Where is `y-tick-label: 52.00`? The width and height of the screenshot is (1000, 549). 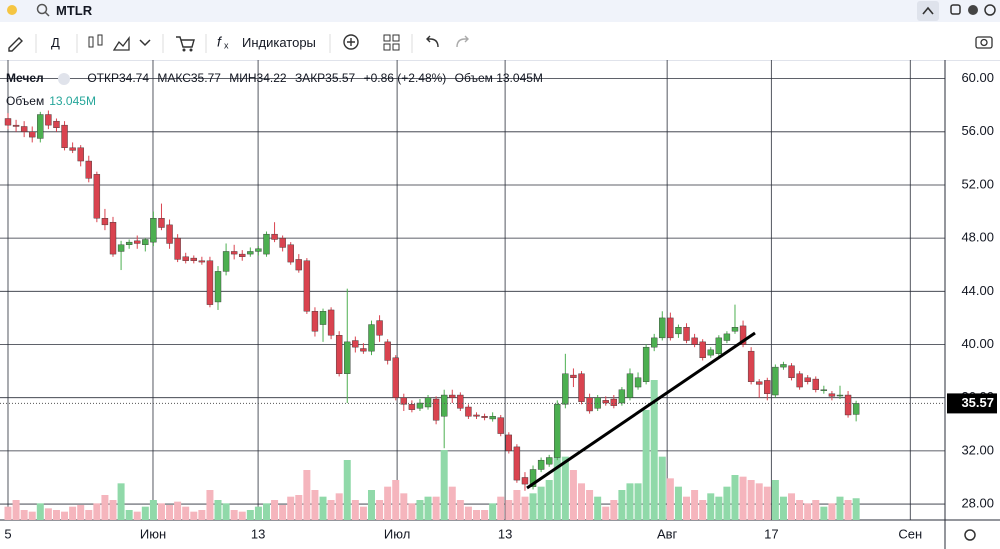 y-tick-label: 52.00 is located at coordinates (977, 183).